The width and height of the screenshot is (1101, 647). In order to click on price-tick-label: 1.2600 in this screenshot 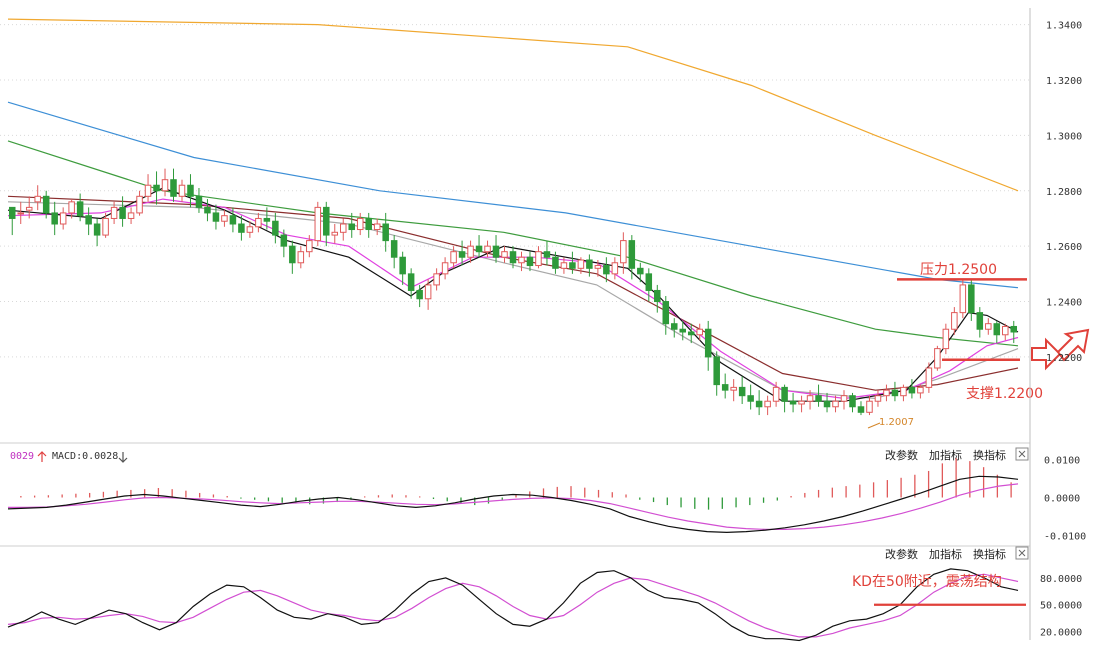, I will do `click(1064, 247)`.